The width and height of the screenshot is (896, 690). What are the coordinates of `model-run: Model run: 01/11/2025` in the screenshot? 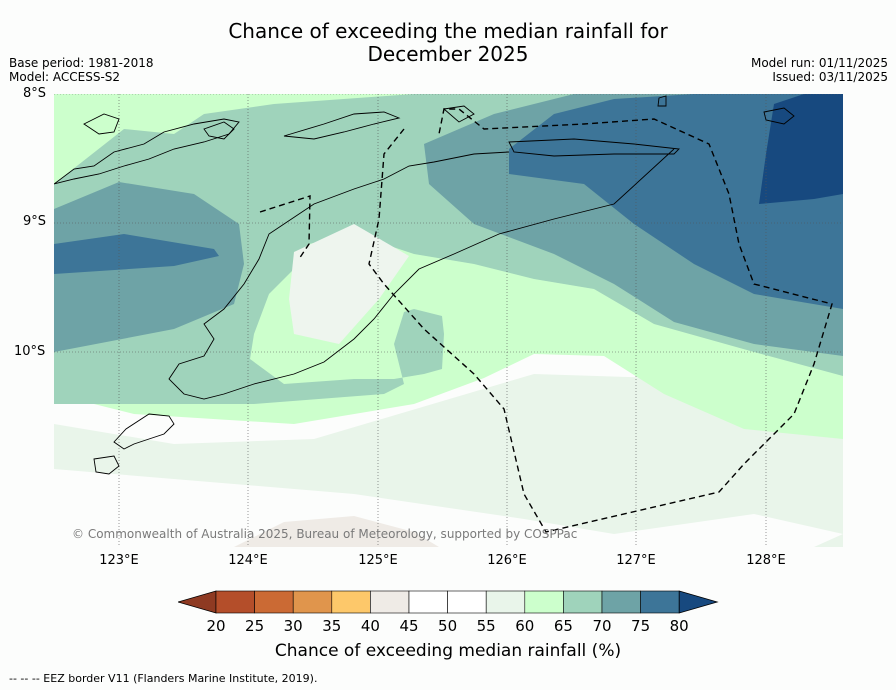 It's located at (819, 63).